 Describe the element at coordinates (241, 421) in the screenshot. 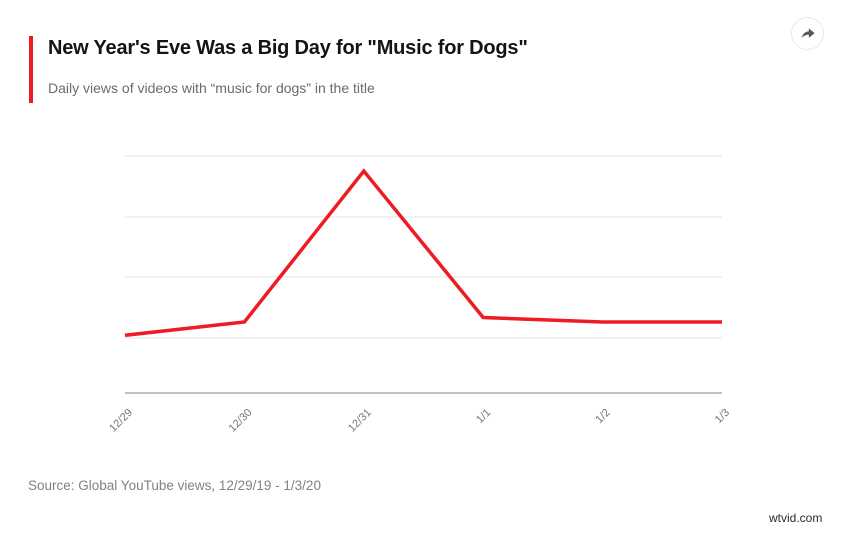

I see `x-axis-label: 12/30` at that location.